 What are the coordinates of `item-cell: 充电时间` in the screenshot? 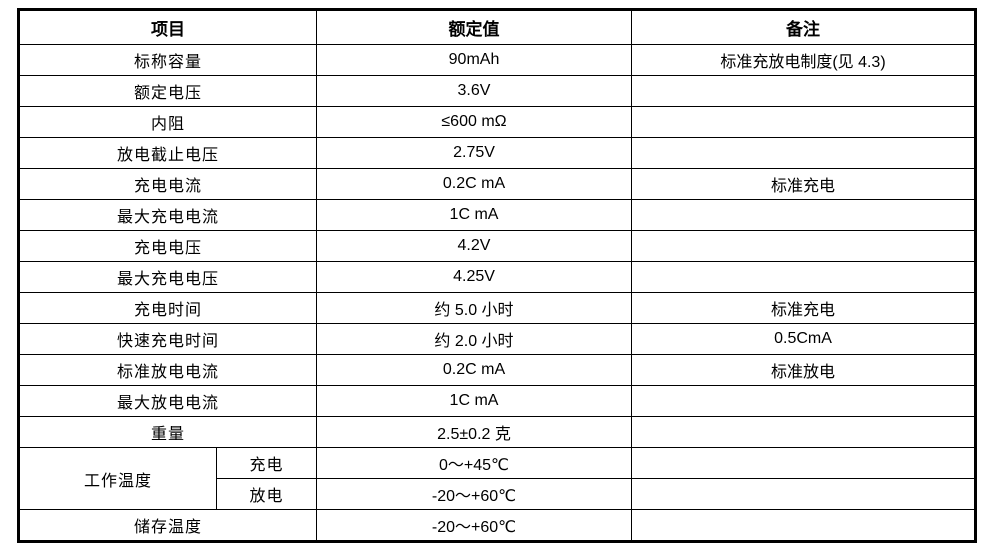 It's located at (167, 308).